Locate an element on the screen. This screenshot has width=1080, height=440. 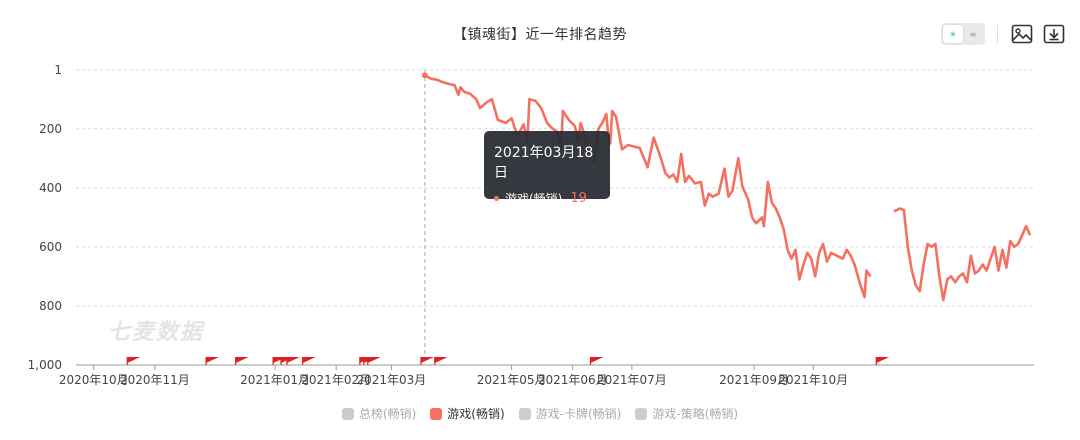
x-tick-label: 2021年09月 is located at coordinates (754, 380).